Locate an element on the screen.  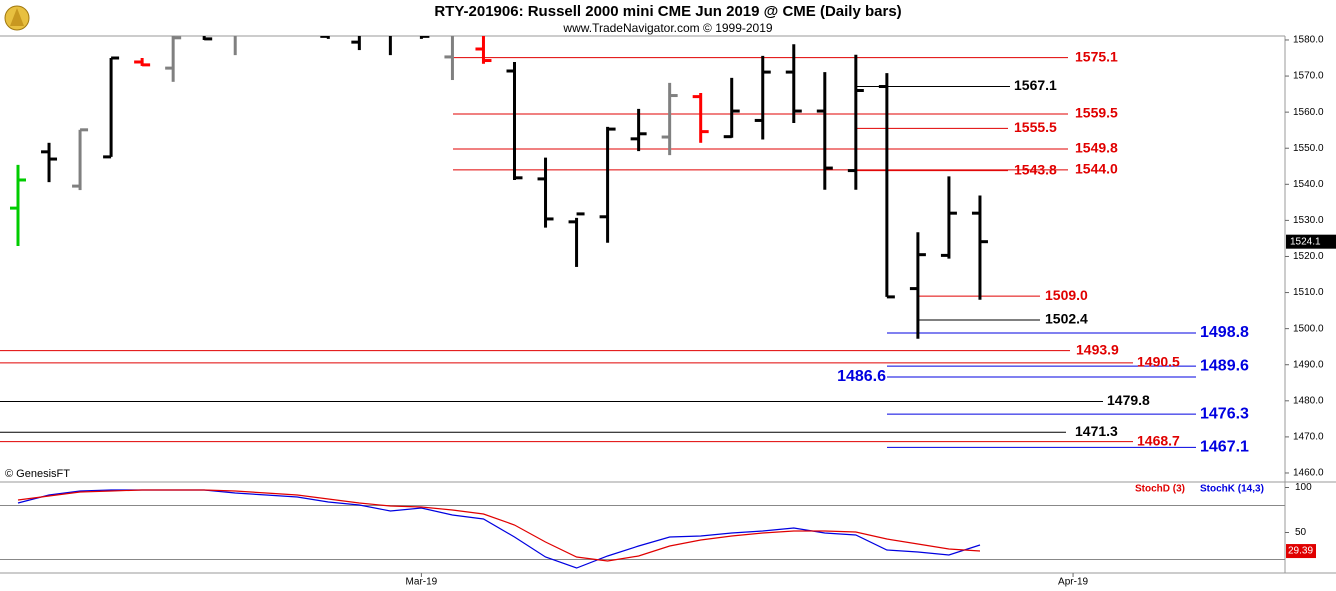
level-label: 1543.8 is located at coordinates (1035, 169).